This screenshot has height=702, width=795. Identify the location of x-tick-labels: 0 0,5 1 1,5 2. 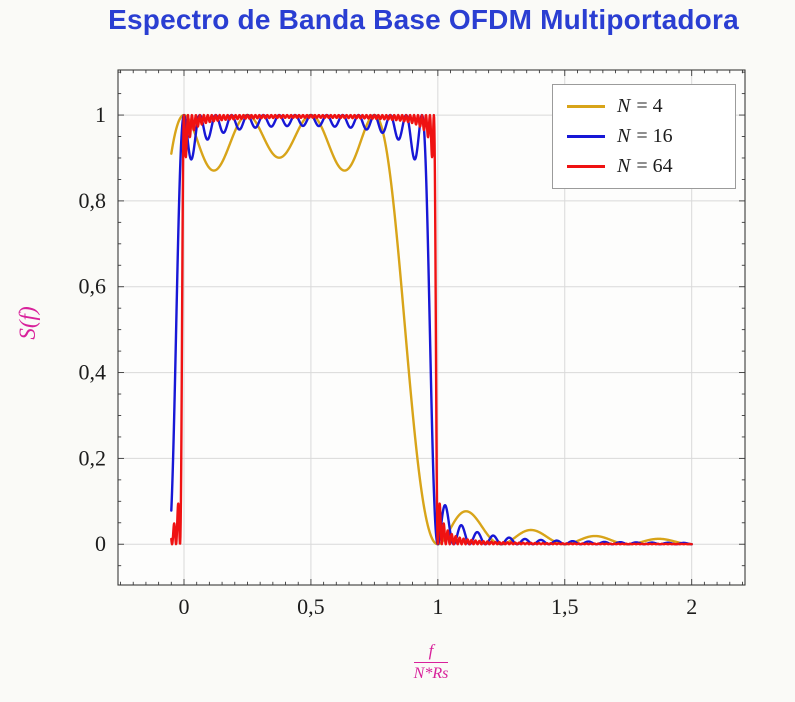
(438, 606).